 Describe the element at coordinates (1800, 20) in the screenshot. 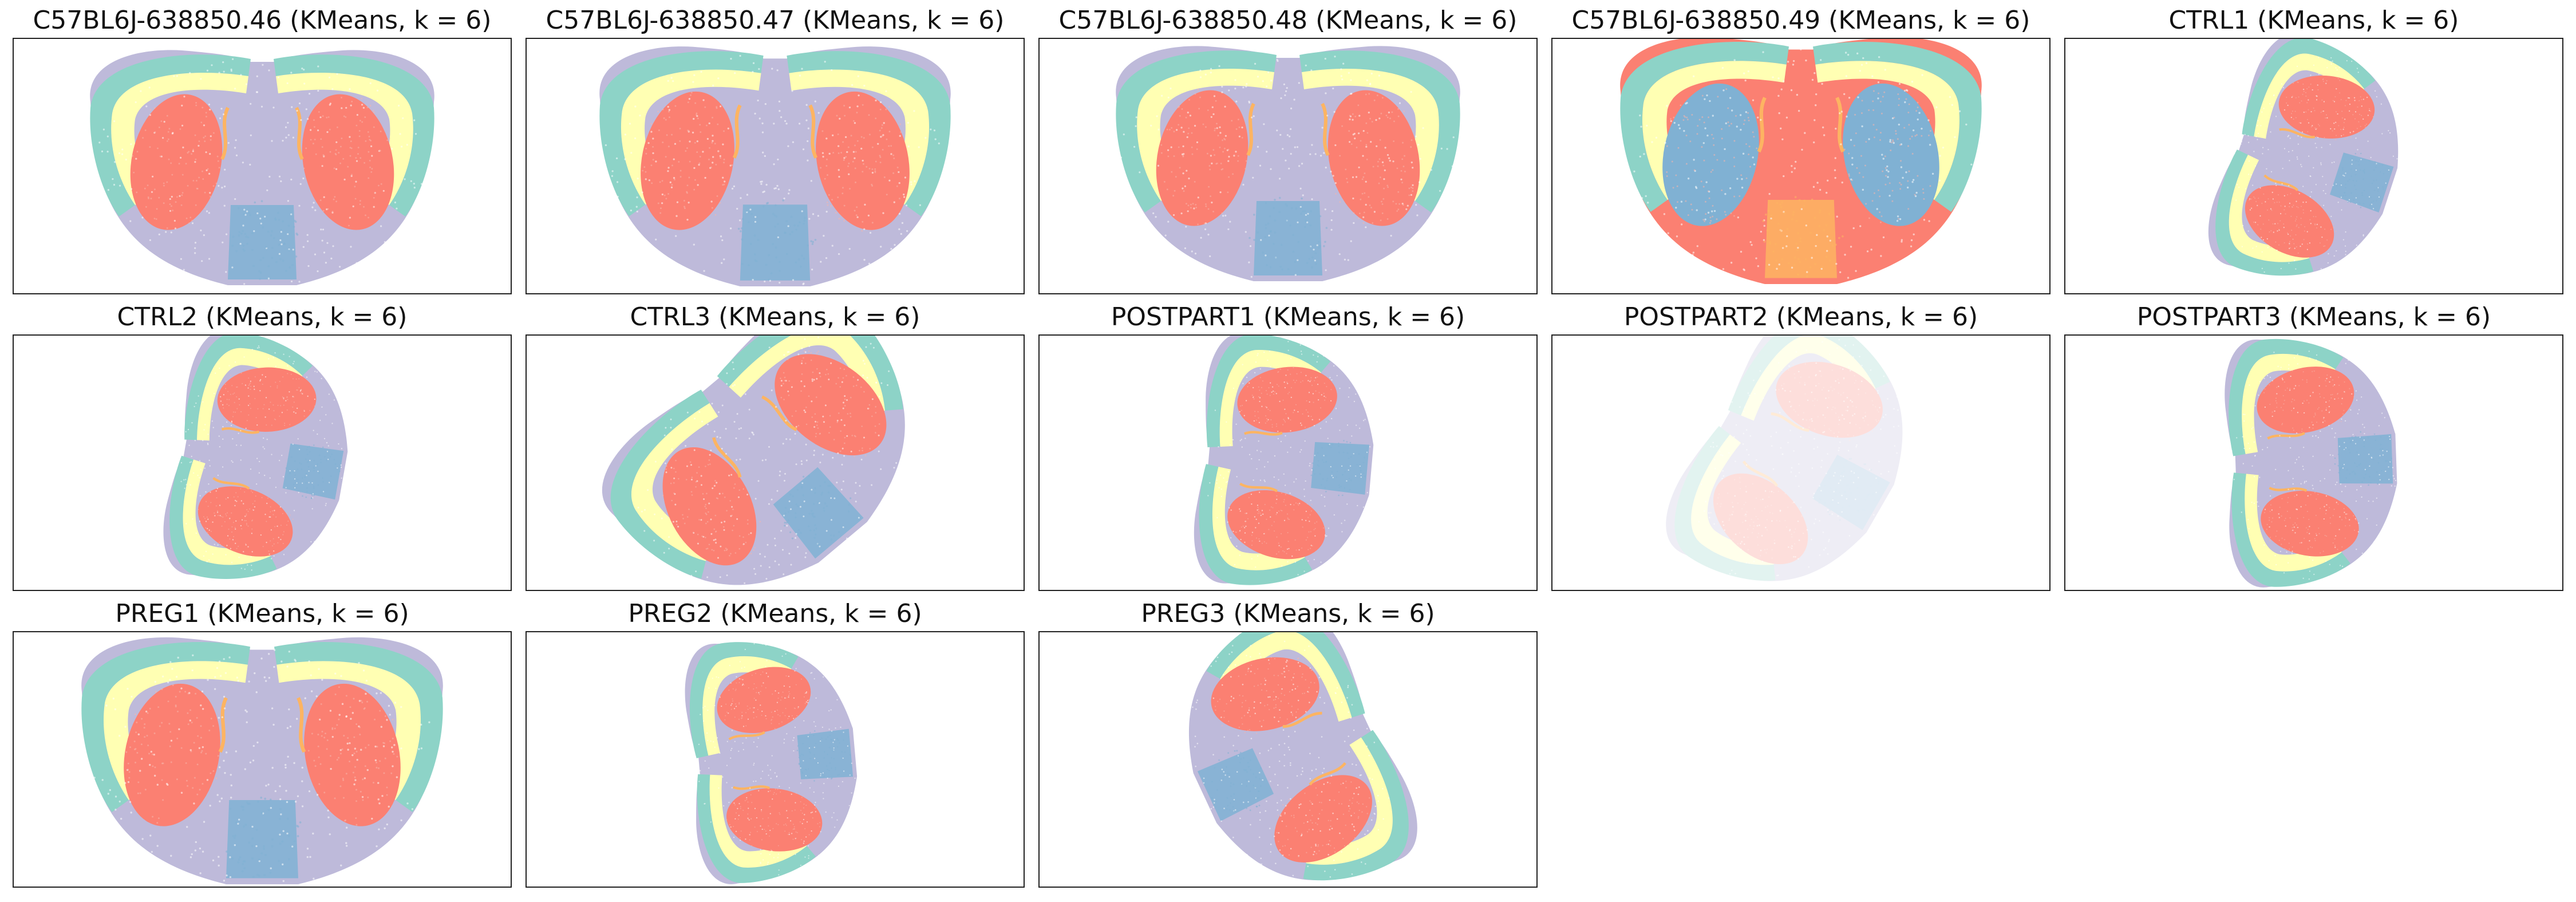

I see `panel-title: C57BL6J-638850.49 (KMeans, k = 6)` at that location.